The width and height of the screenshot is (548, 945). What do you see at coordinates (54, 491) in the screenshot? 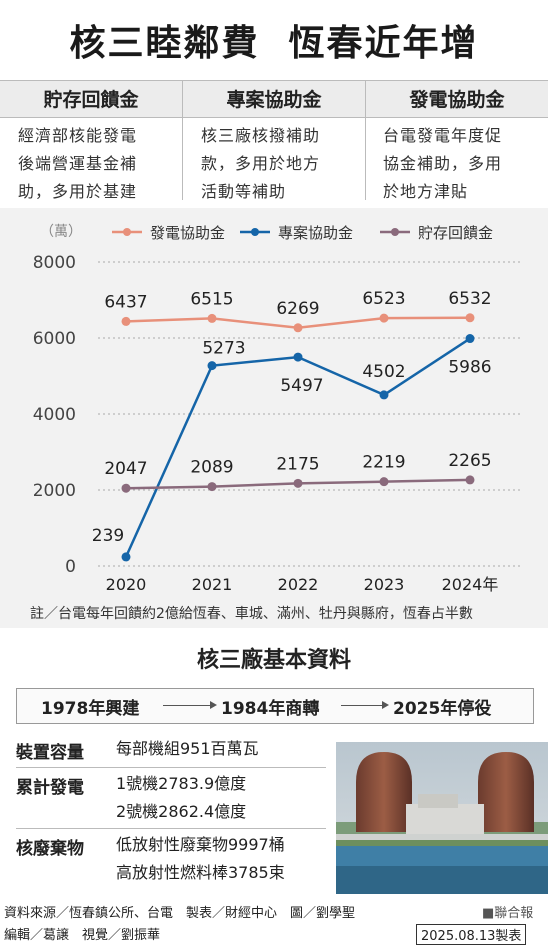
I see `y-tick-label: 2000` at bounding box center [54, 491].